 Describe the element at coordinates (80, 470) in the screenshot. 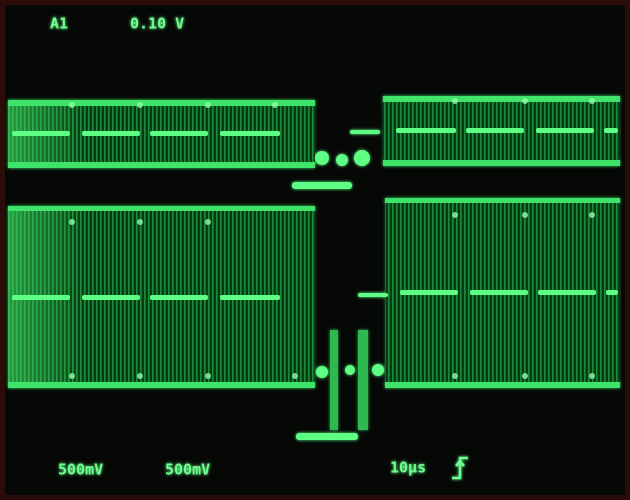

I see `ch1-scale: 500mV` at that location.